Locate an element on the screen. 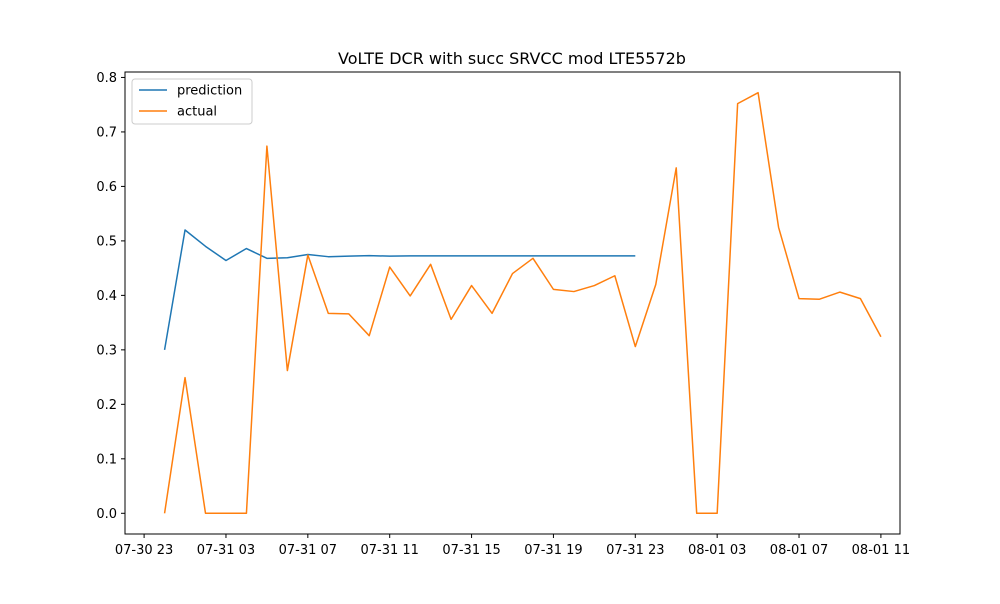 The height and width of the screenshot is (604, 1000). y-tick-label: 0.0 is located at coordinates (106, 514).